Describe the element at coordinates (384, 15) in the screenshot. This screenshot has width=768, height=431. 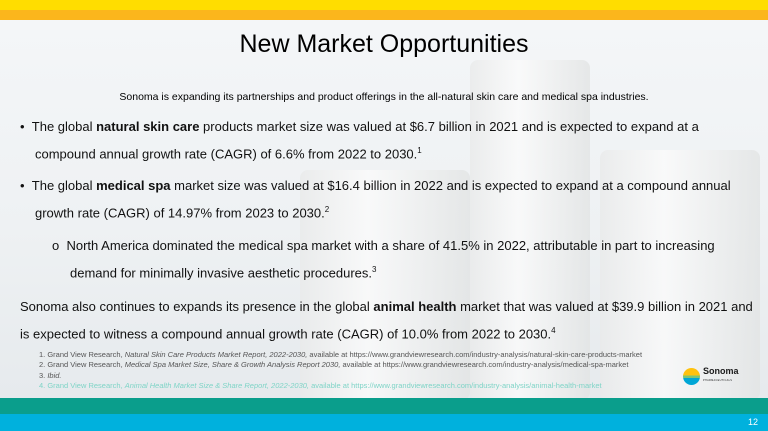
I see `top-band-orange` at that location.